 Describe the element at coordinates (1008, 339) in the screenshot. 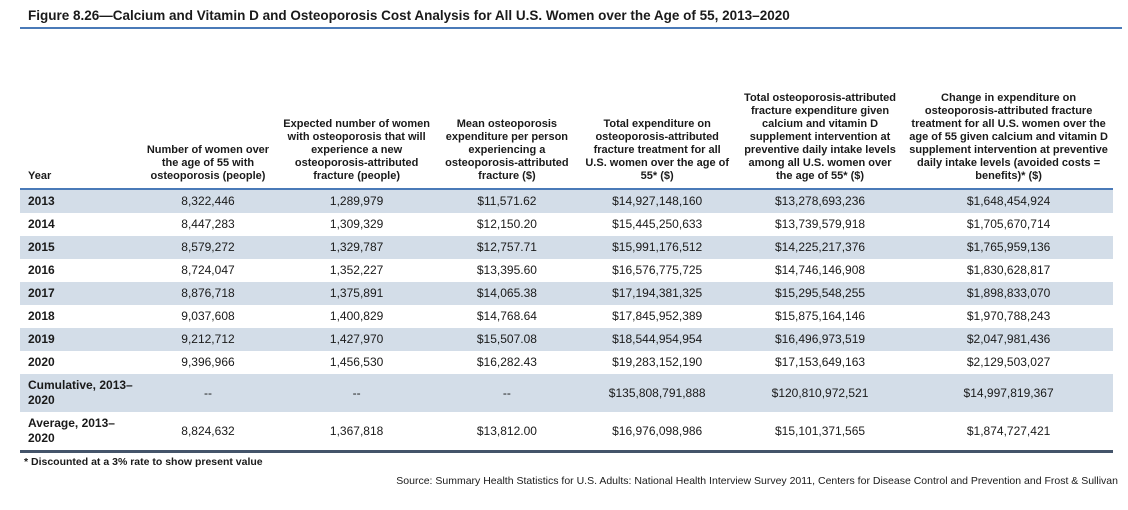

I see `table-cell: $2,047,981,436` at that location.